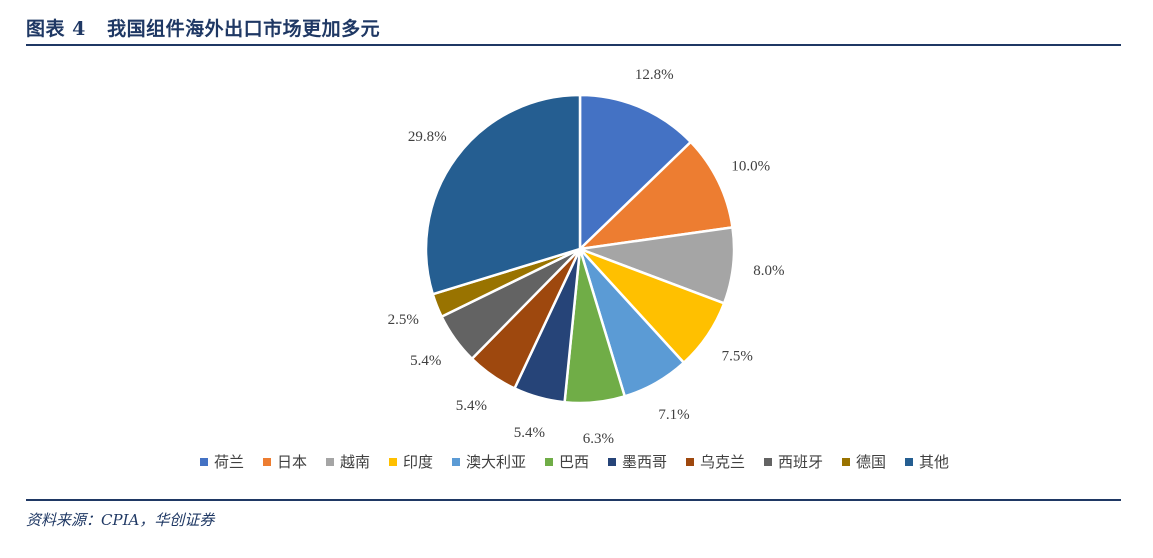 This screenshot has width=1153, height=558. I want to click on figure-footer: 资料来源：CPIA，华创证券, so click(573, 514).